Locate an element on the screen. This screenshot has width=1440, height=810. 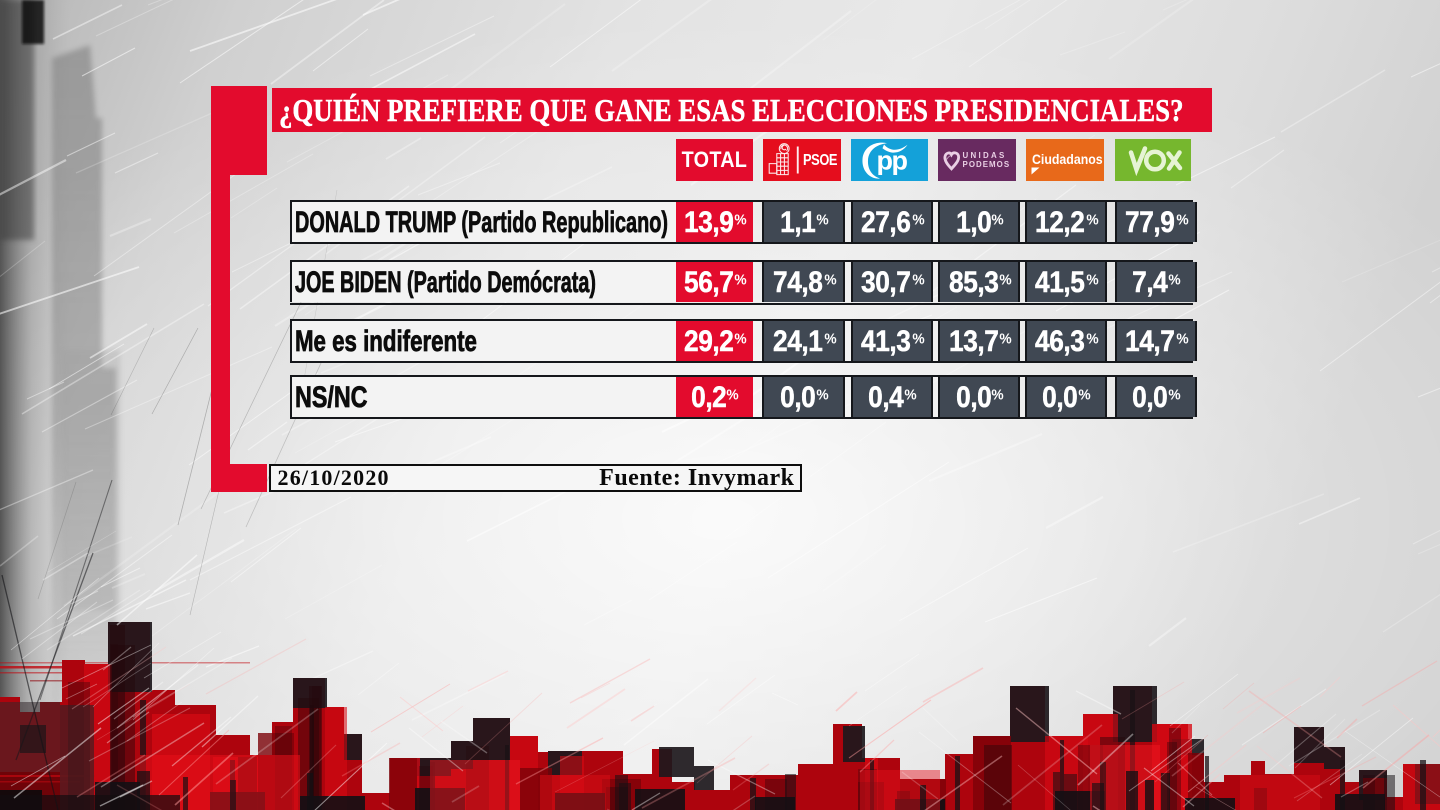
svg-text: pp is located at coordinates (891, 161).